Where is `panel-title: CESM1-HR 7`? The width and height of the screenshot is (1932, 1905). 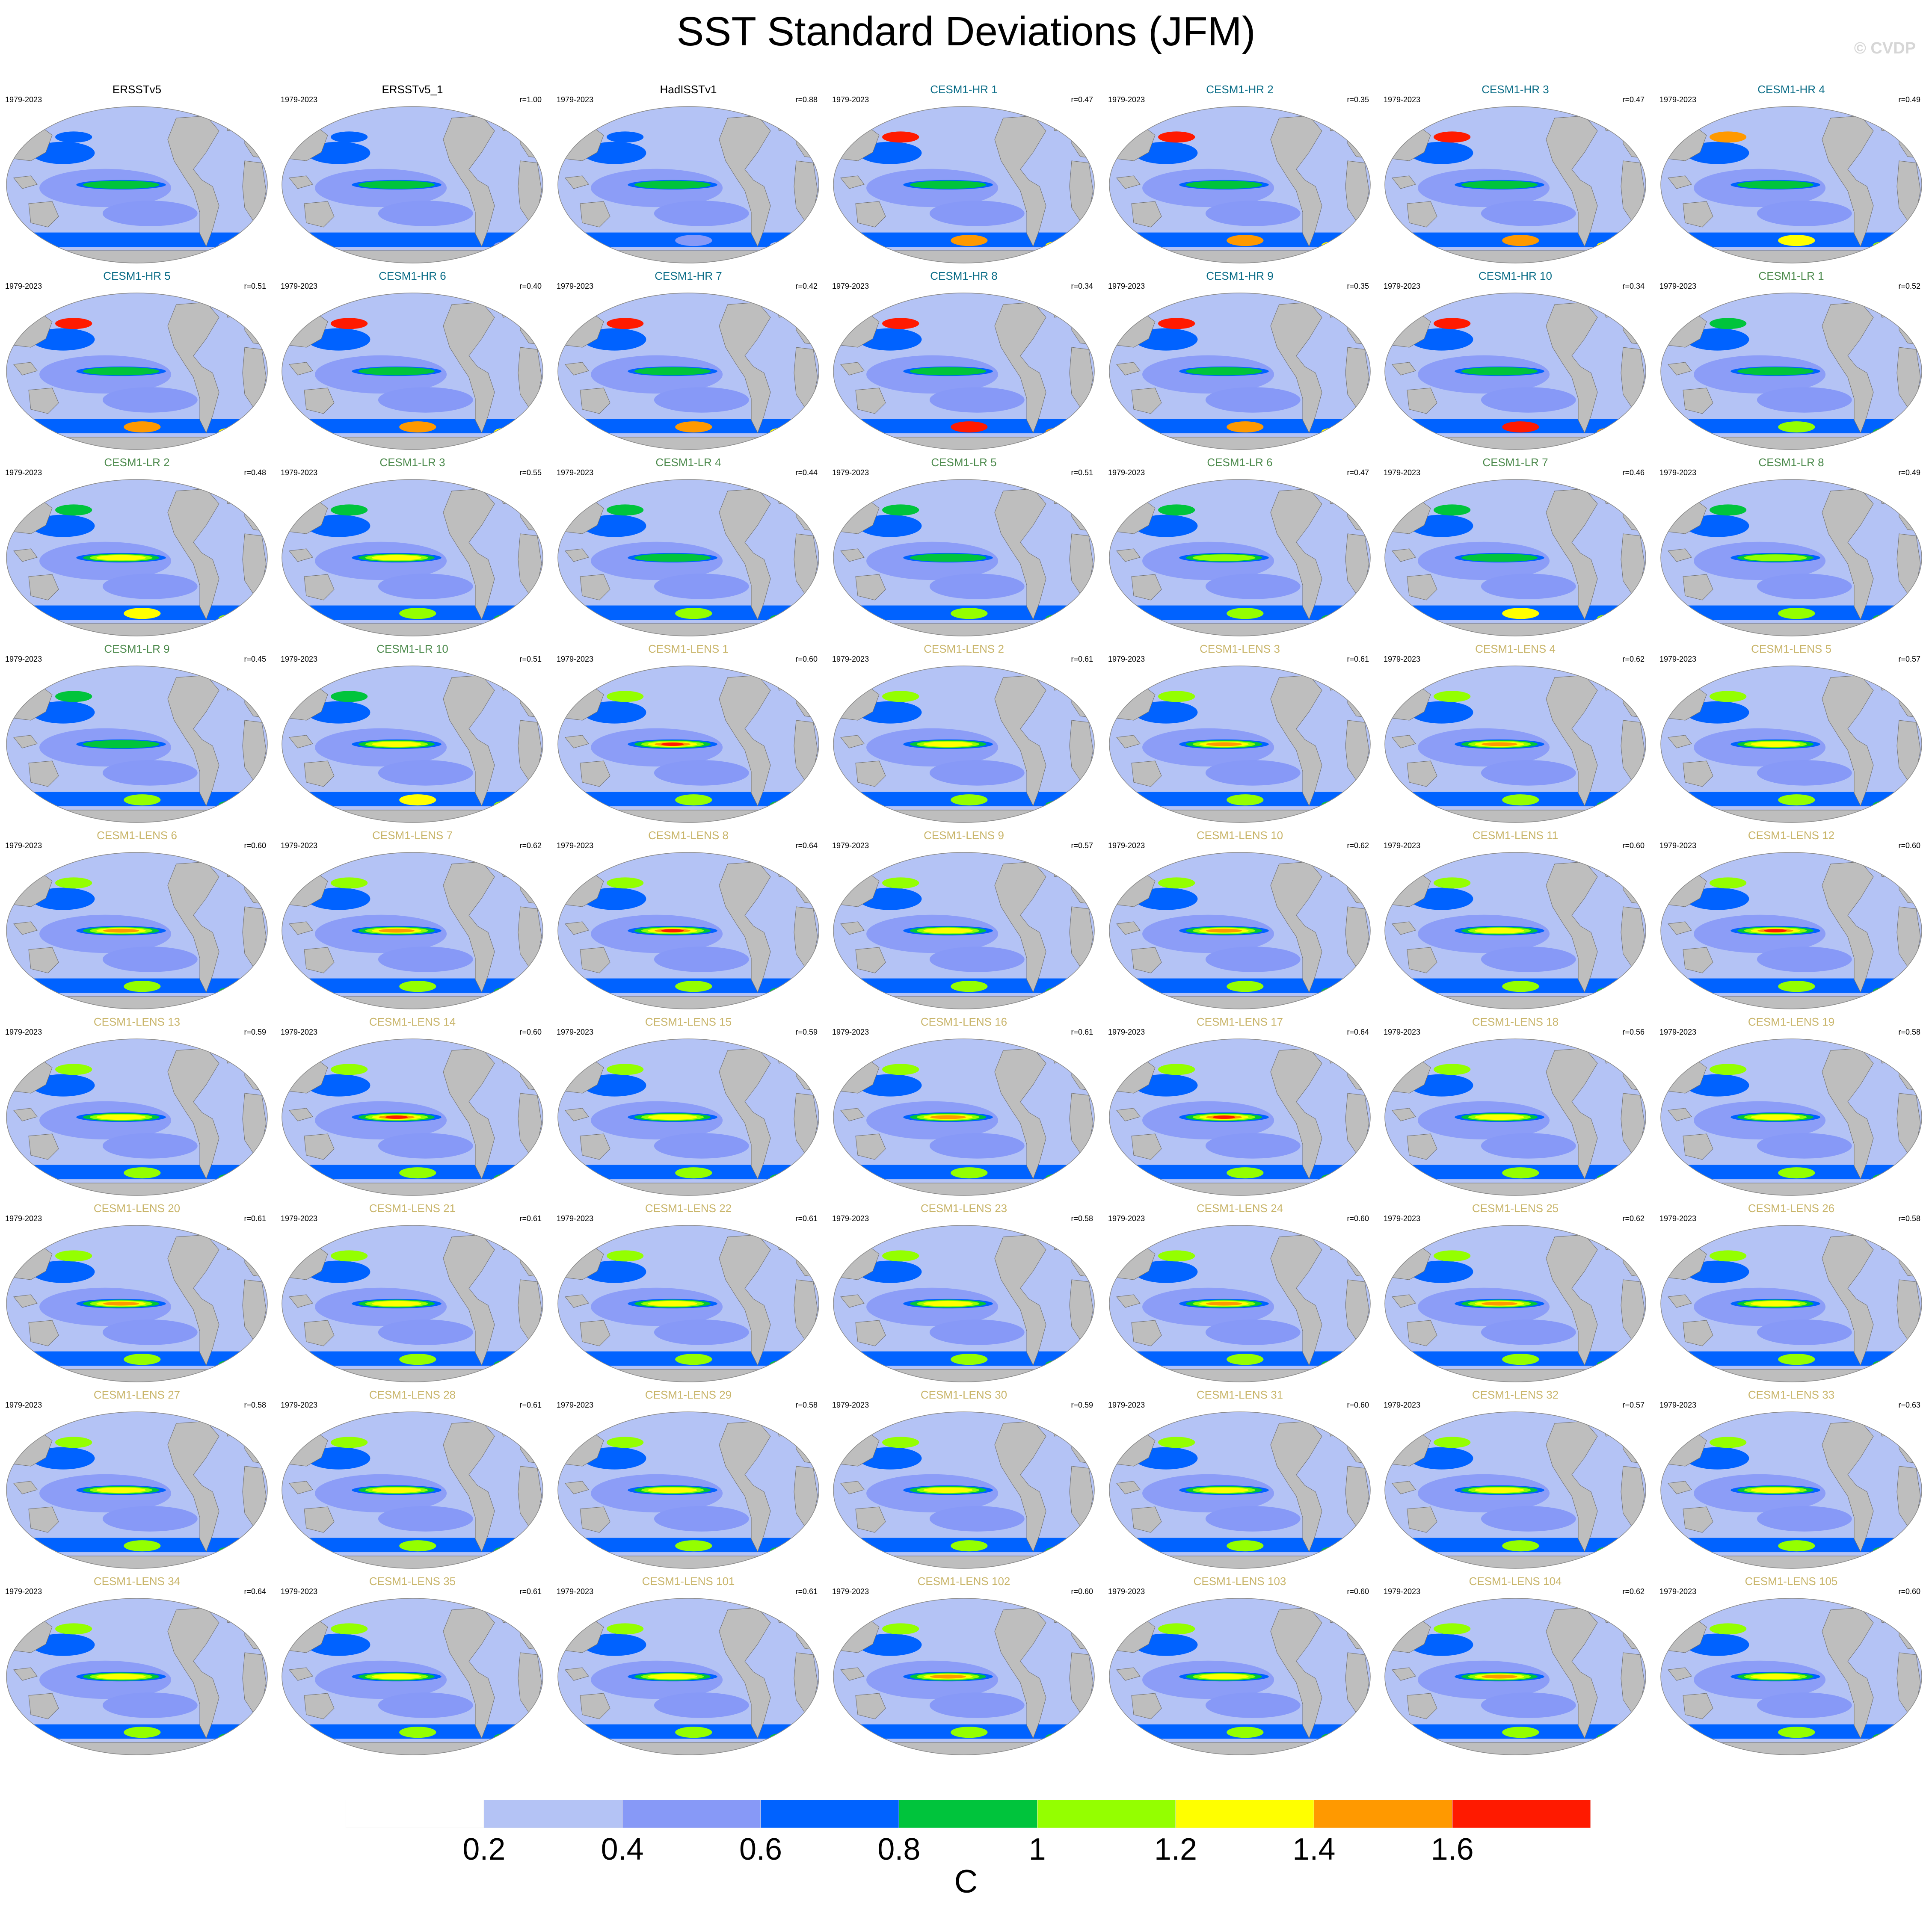
panel-title: CESM1-HR 7 is located at coordinates (688, 275).